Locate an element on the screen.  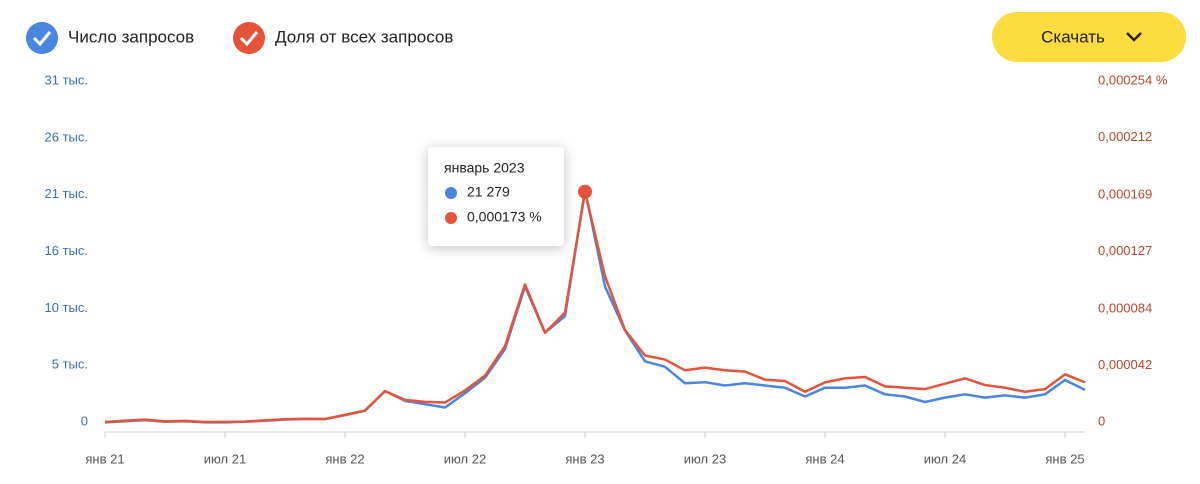
y-tick-label: 26 тыс. is located at coordinates (66, 136).